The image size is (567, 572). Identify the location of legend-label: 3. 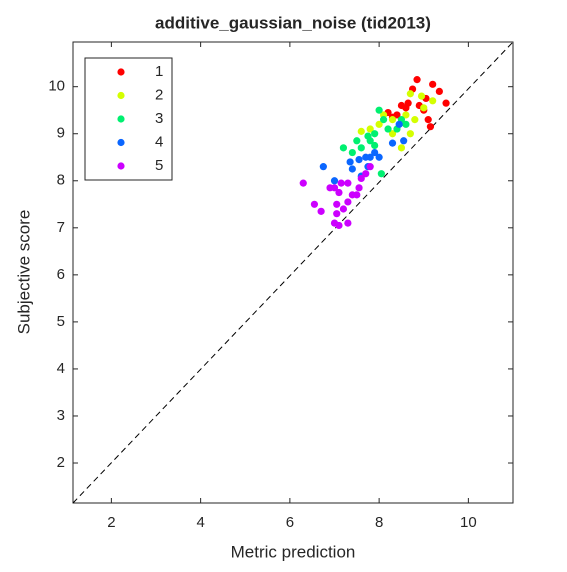
(159, 118).